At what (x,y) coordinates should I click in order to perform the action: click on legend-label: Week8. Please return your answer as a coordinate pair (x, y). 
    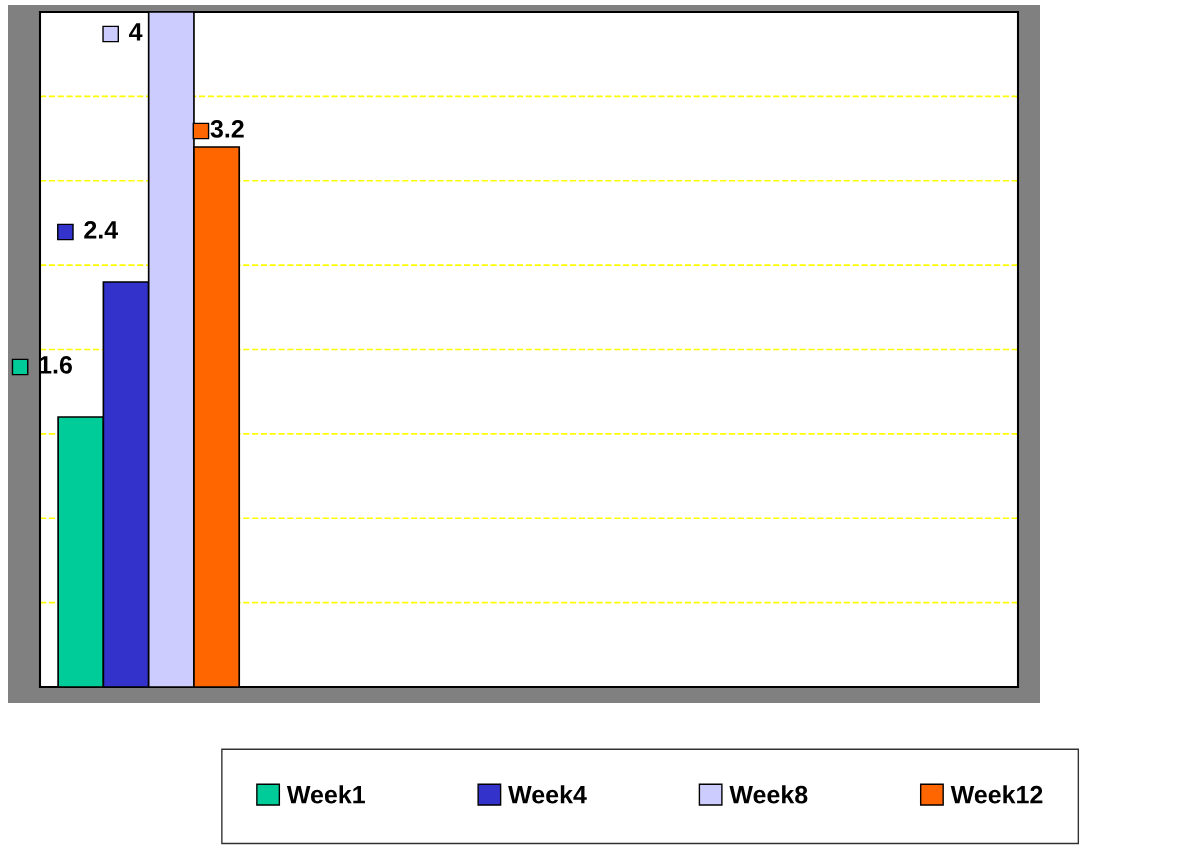
    Looking at the image, I should click on (768, 794).